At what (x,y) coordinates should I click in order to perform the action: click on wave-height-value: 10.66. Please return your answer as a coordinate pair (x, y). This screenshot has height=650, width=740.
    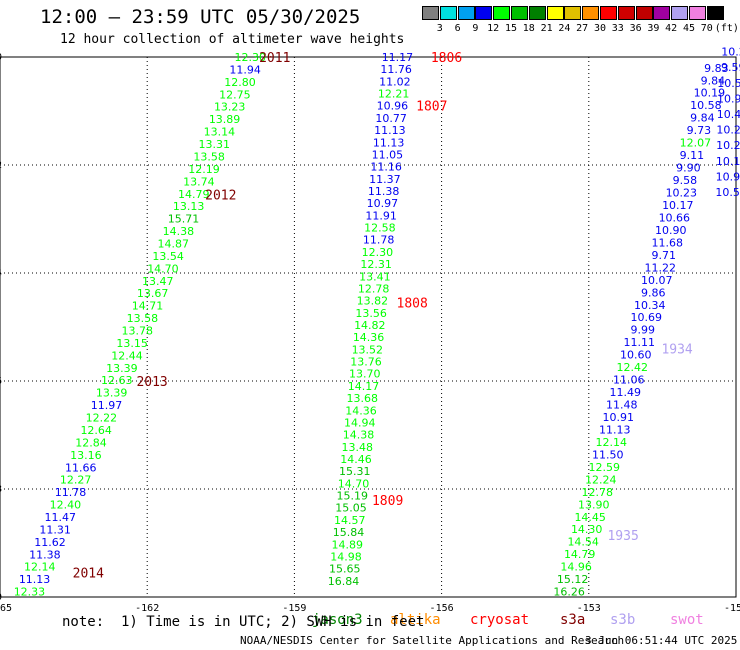
    Looking at the image, I should click on (675, 217).